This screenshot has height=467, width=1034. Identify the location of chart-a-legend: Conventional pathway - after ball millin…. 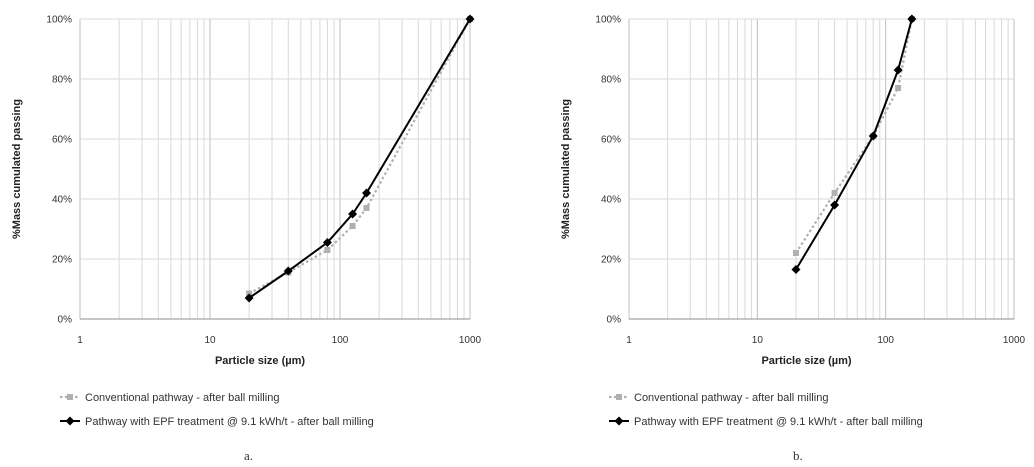
(217, 410).